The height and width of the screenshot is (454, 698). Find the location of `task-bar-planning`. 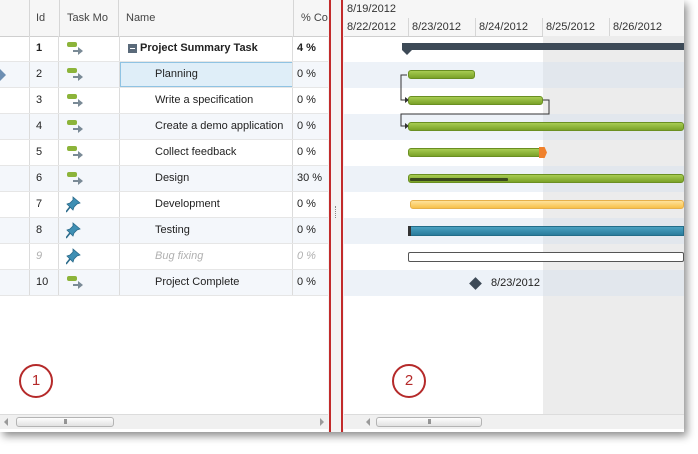

task-bar-planning is located at coordinates (441, 74).